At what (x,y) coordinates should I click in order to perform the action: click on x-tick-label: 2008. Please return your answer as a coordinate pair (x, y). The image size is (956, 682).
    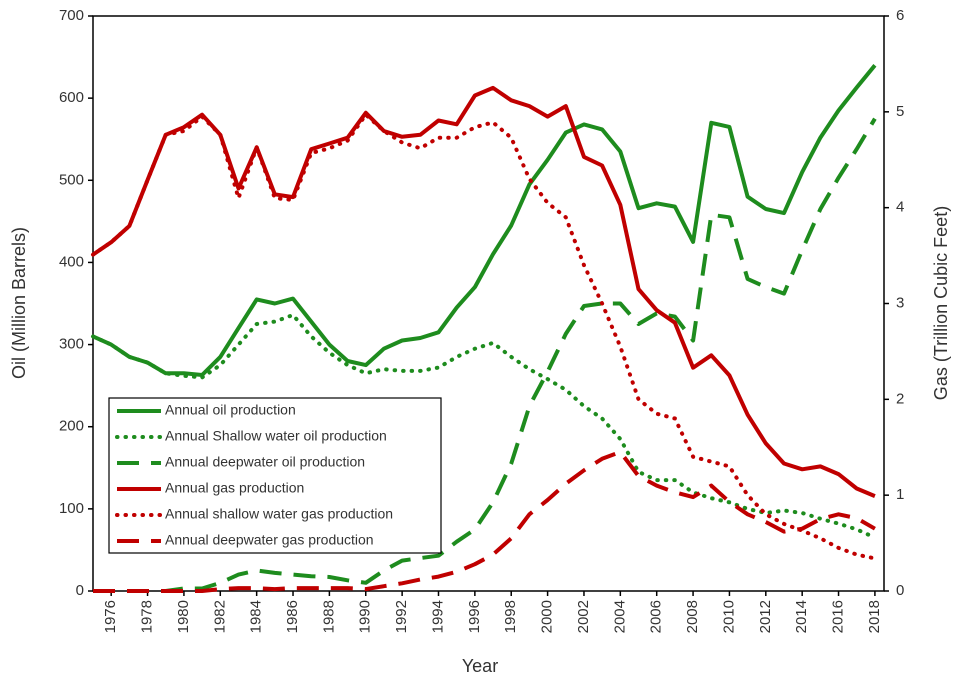
    Looking at the image, I should click on (692, 616).